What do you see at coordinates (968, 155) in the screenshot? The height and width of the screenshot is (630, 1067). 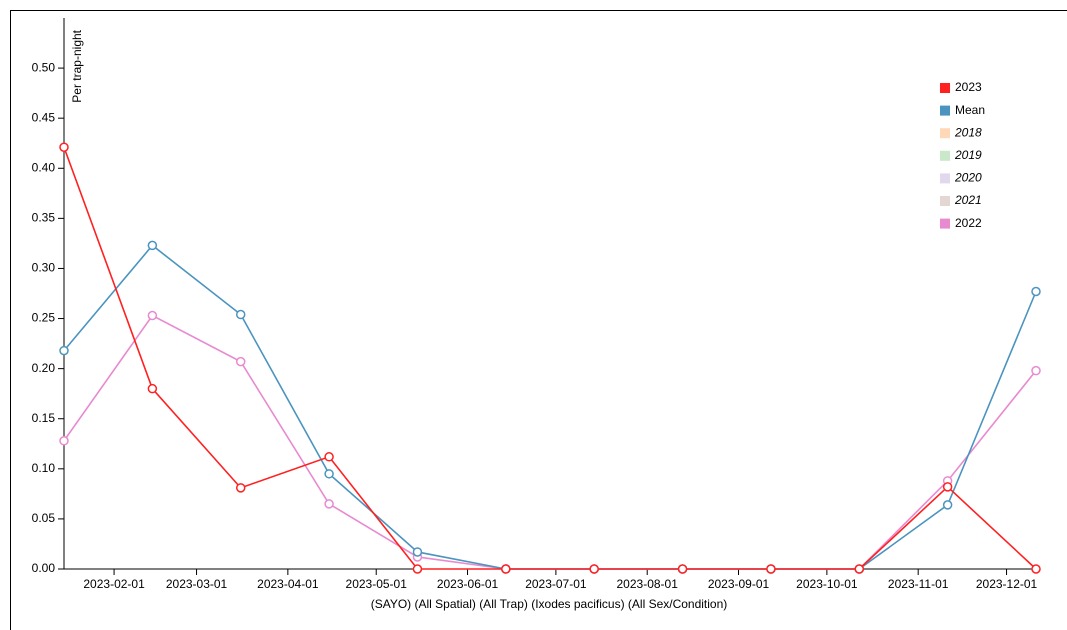 I see `legend-label: 2019` at bounding box center [968, 155].